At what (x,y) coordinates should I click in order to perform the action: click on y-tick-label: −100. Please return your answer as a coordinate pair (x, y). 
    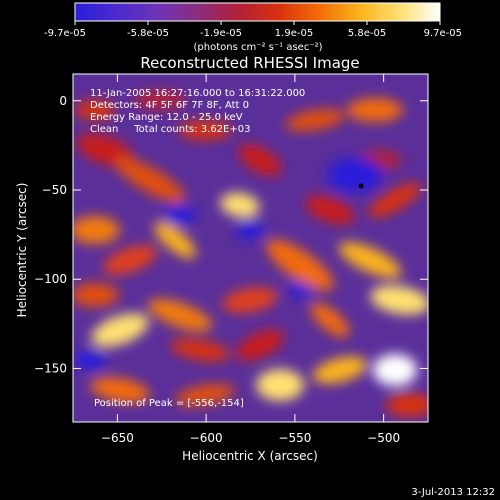
    Looking at the image, I should click on (50, 279).